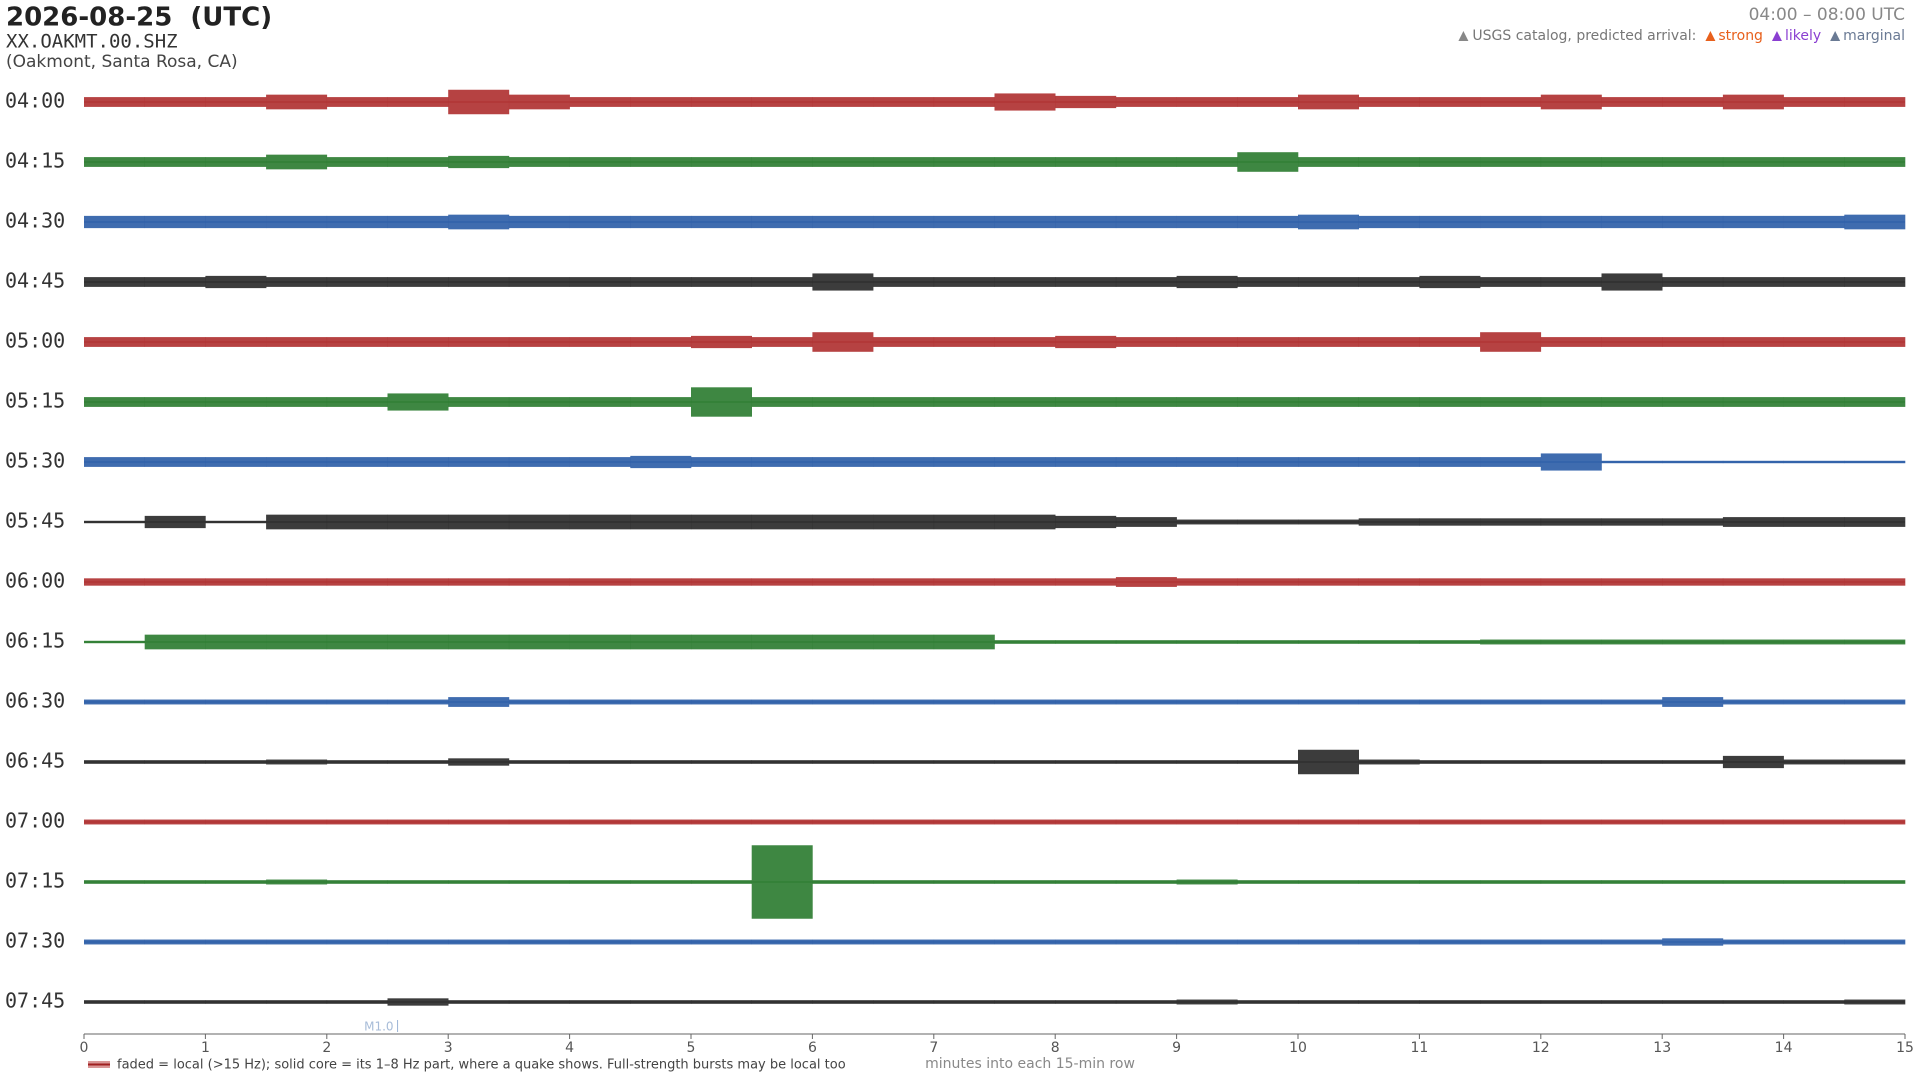 The width and height of the screenshot is (1920, 1080). I want to click on x-tick-label: 3, so click(448, 1048).